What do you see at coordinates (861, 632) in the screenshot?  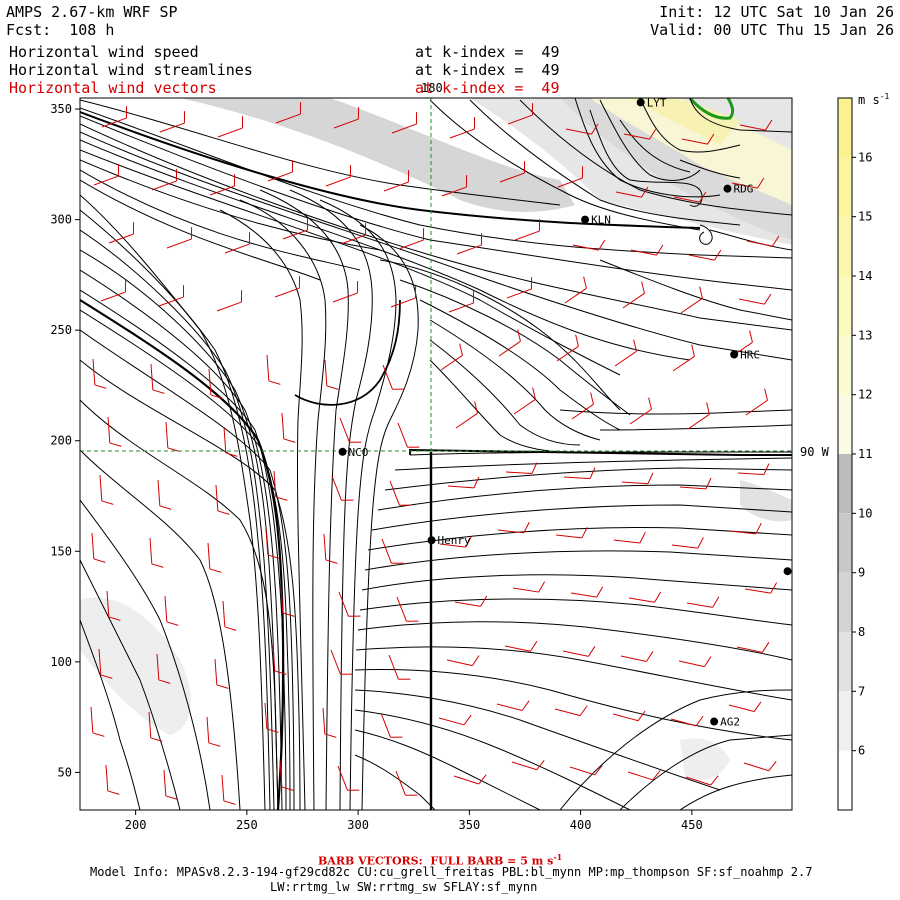 I see `colorbar-label: 8` at bounding box center [861, 632].